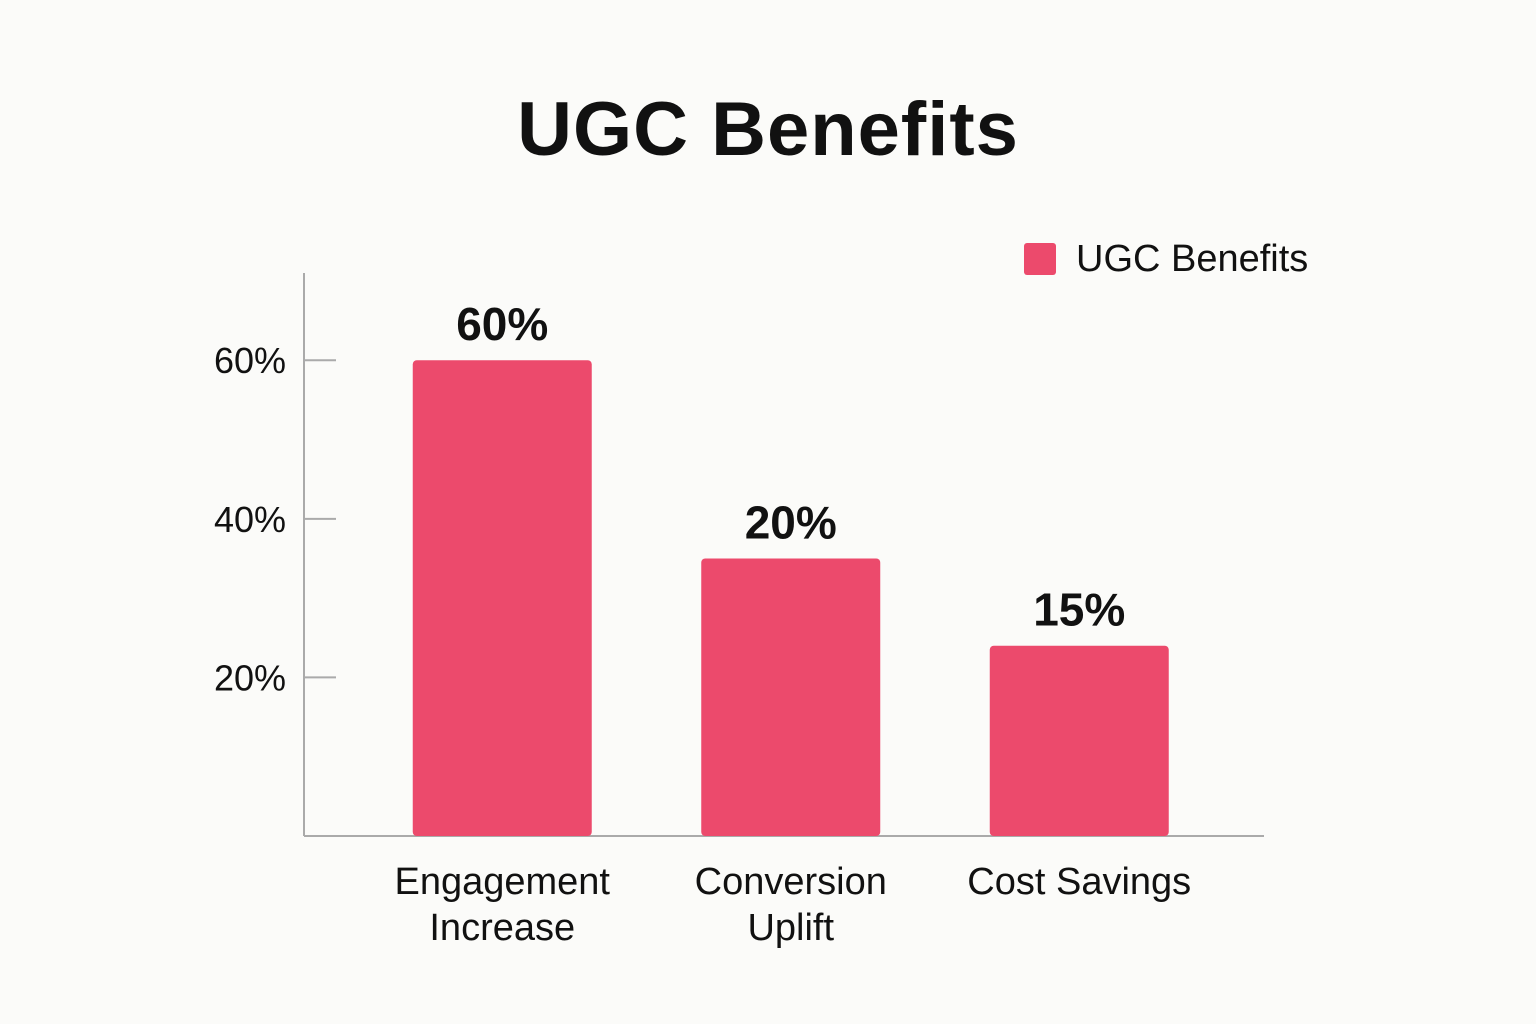  Describe the element at coordinates (790, 928) in the screenshot. I see `x-category-label: Uplift` at that location.